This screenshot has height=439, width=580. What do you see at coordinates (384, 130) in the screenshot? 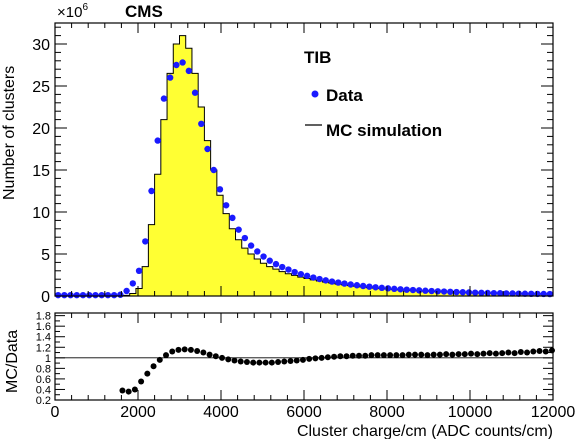
I see `legend-mc-label: MC simulation` at bounding box center [384, 130].